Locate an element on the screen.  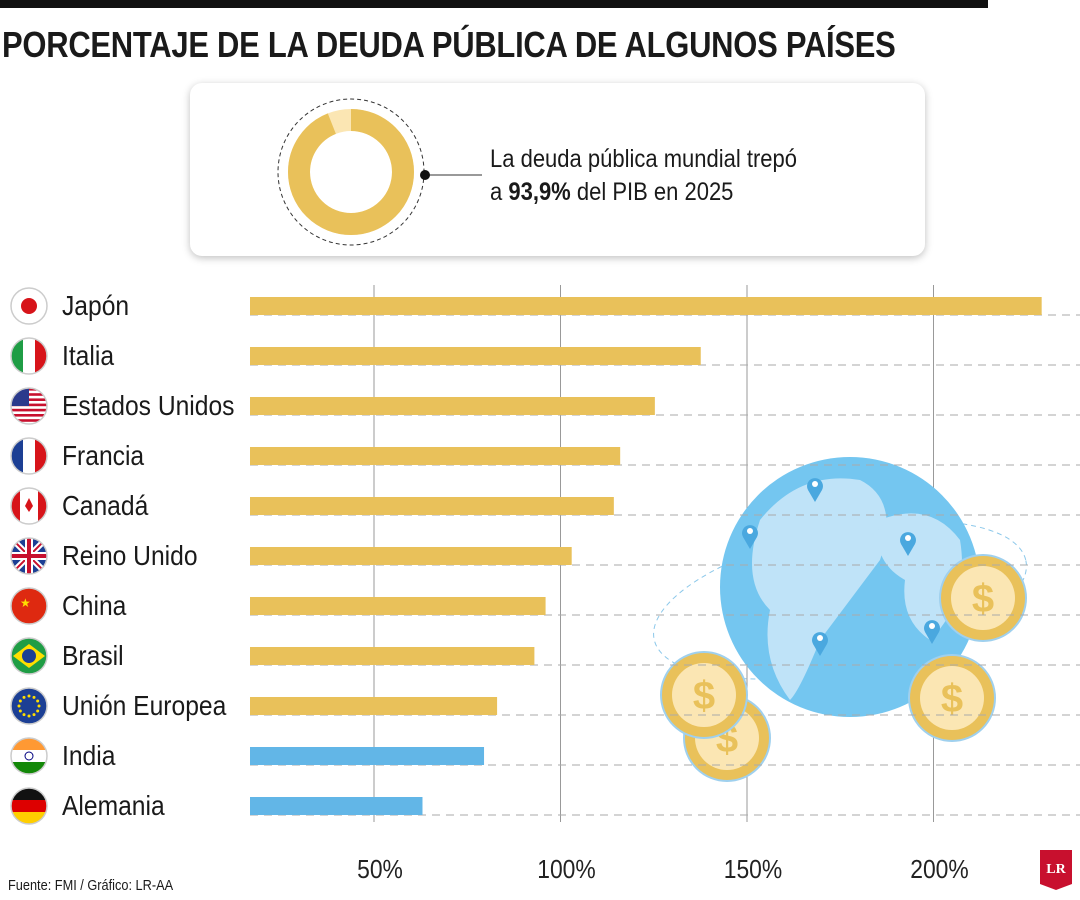
category-label: Japón is located at coordinates (95, 306).